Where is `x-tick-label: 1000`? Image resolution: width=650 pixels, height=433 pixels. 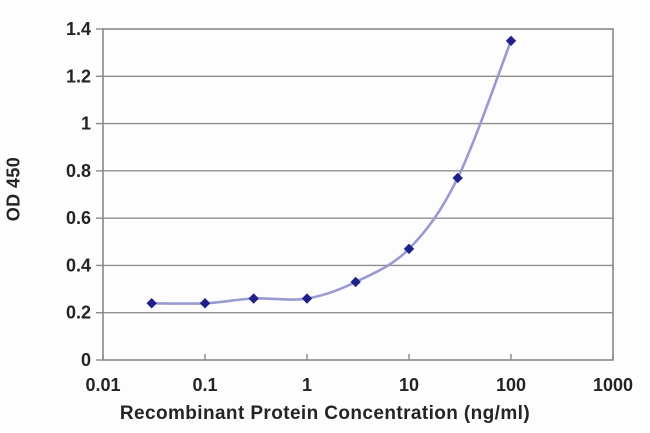 x-tick-label: 1000 is located at coordinates (613, 385).